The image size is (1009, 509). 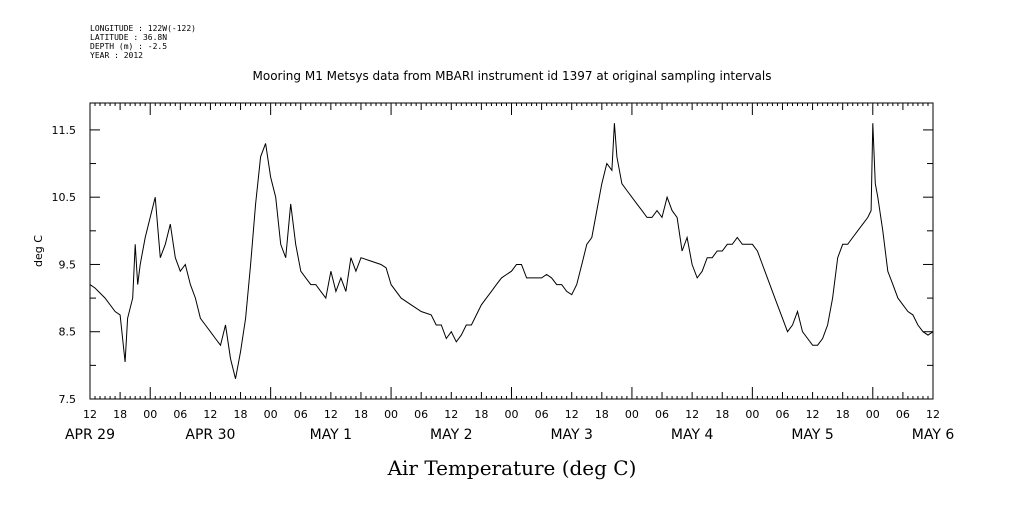 What do you see at coordinates (64, 130) in the screenshot?
I see `y-tick-label: 11.5` at bounding box center [64, 130].